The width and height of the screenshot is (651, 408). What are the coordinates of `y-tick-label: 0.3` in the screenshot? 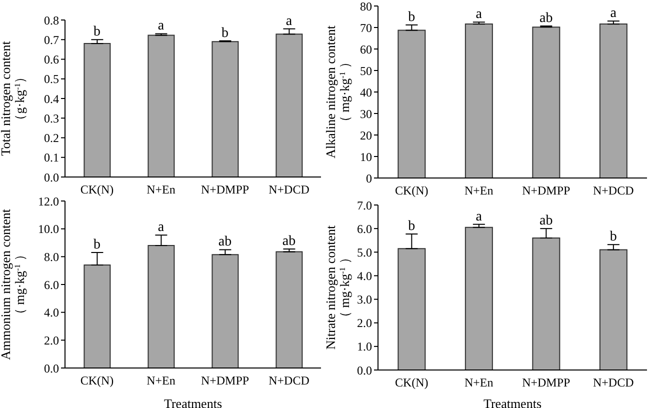 It's located at (51, 118).